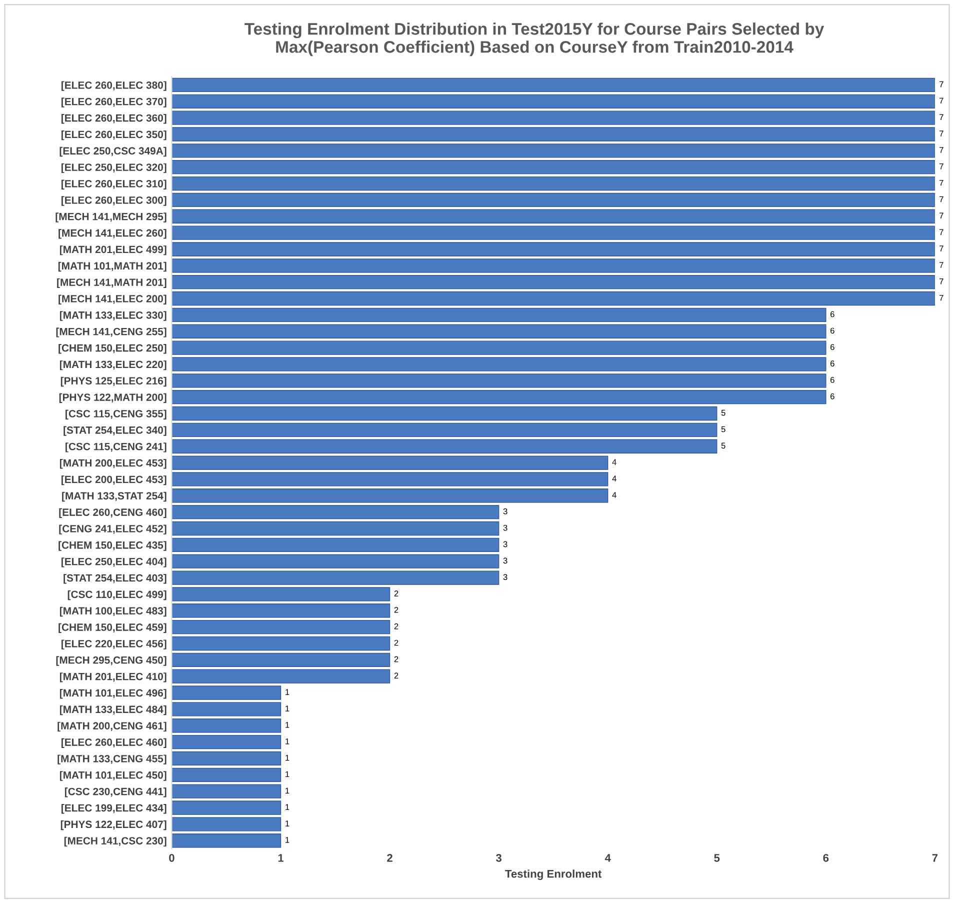 The width and height of the screenshot is (954, 903). What do you see at coordinates (614, 462) in the screenshot?
I see `data-label: 4` at bounding box center [614, 462].